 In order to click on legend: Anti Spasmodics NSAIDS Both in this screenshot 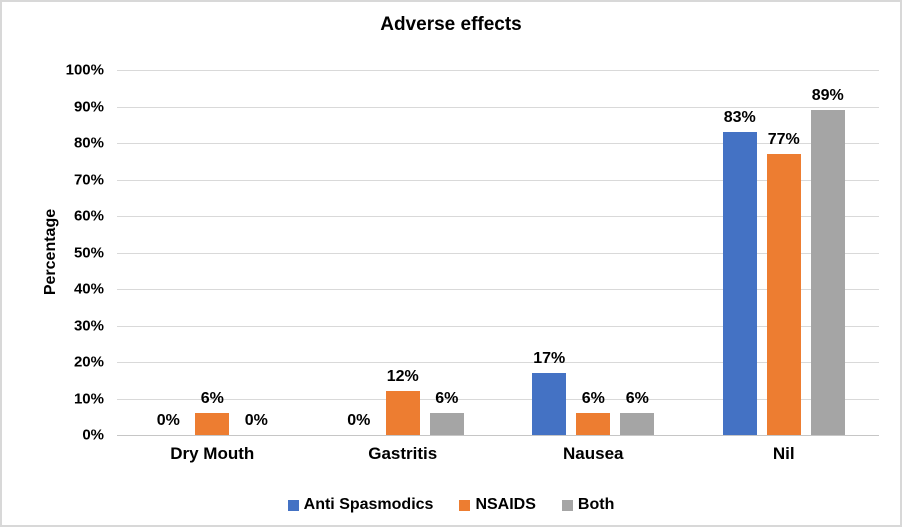, I will do `click(451, 505)`.